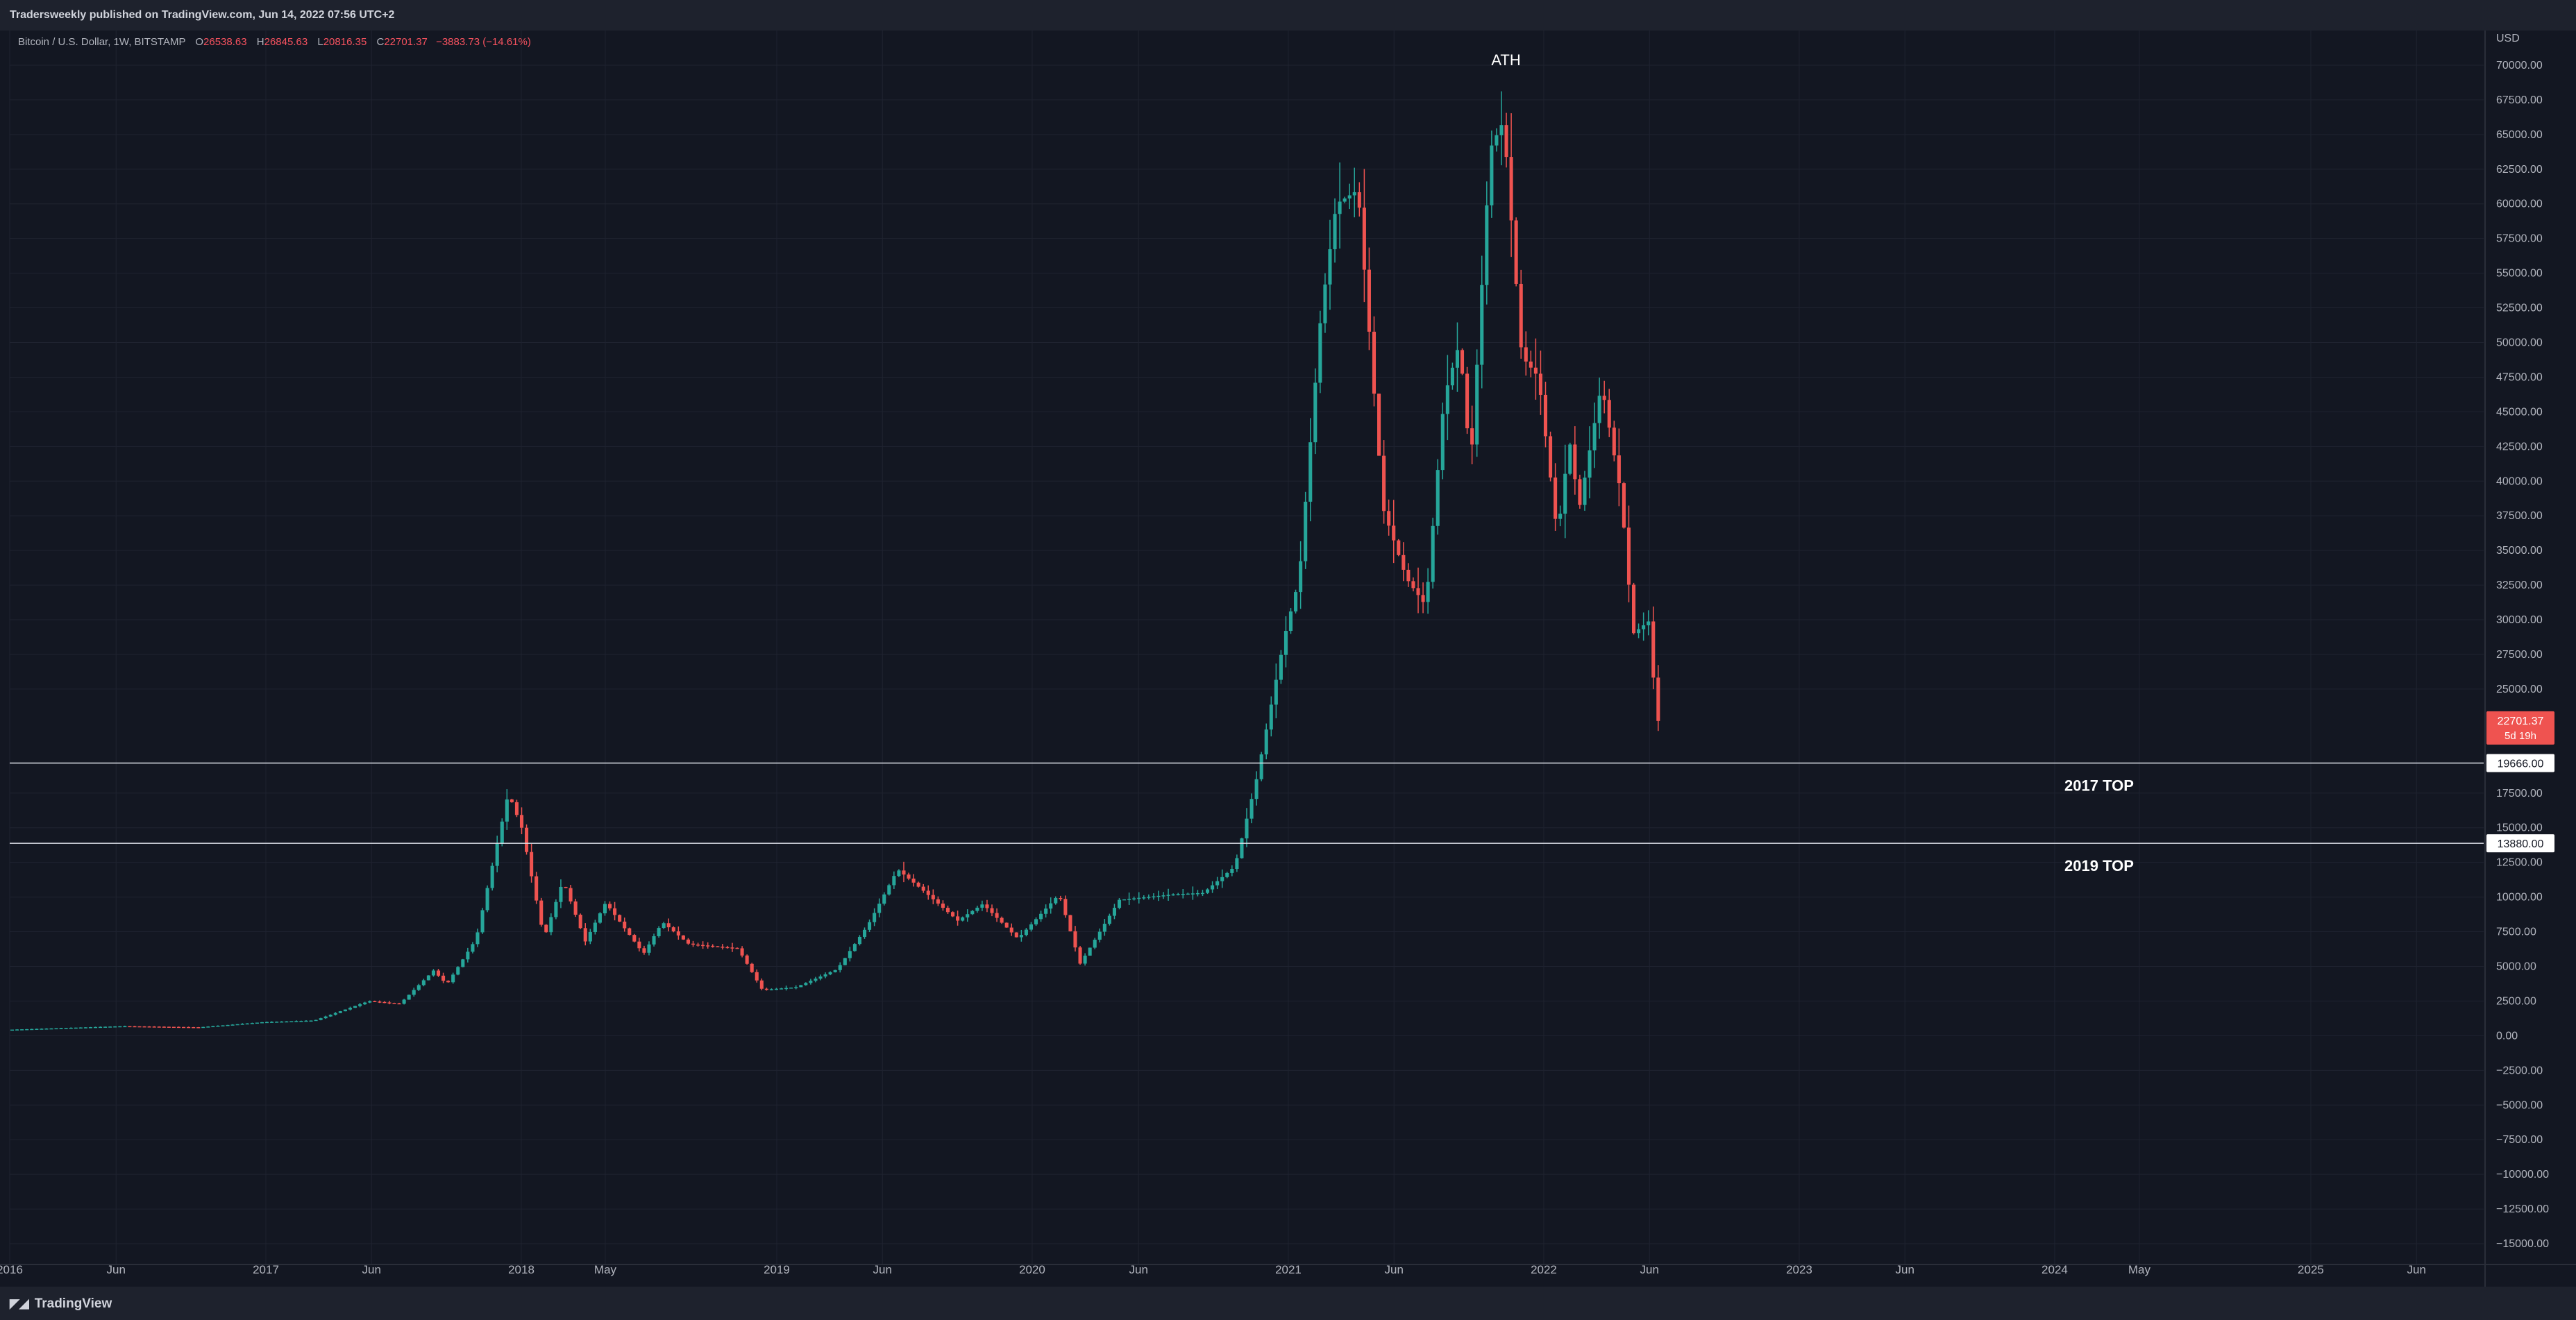 The height and width of the screenshot is (1320, 2576). Describe the element at coordinates (2508, 38) in the screenshot. I see `currency-label: USD` at that location.